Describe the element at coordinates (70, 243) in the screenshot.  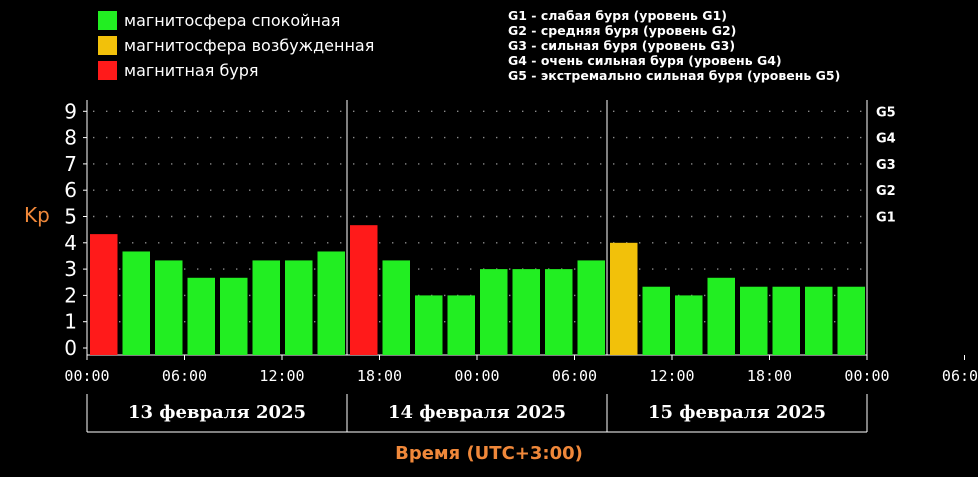
I see `y-tick-label: 4` at that location.